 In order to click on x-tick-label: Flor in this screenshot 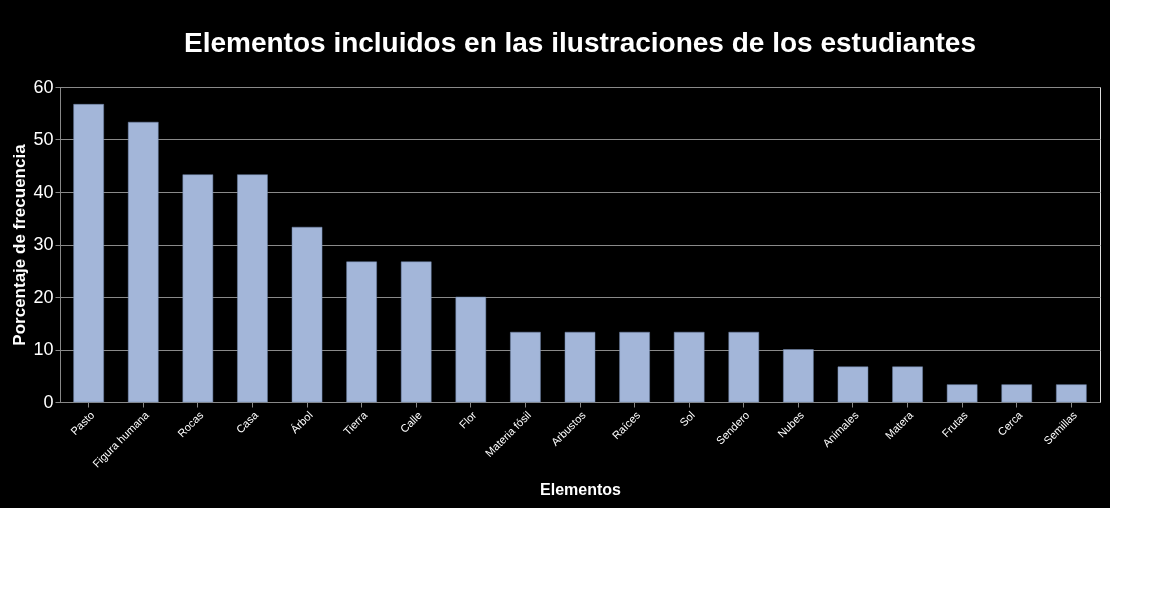, I will do `click(467, 419)`.